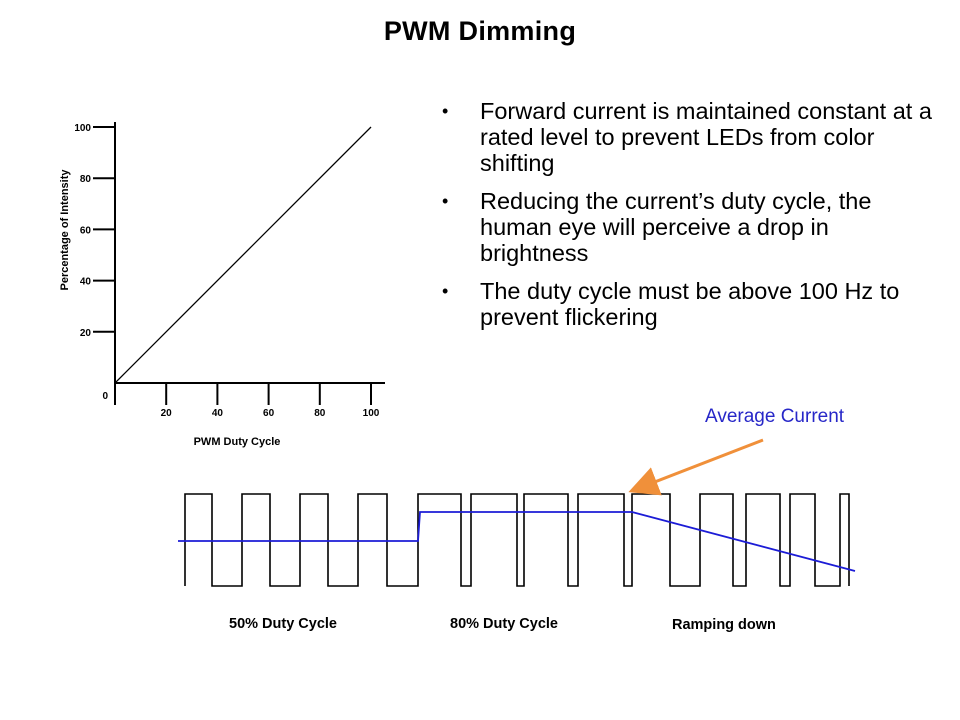  I want to click on pulse-train, so click(517, 540).